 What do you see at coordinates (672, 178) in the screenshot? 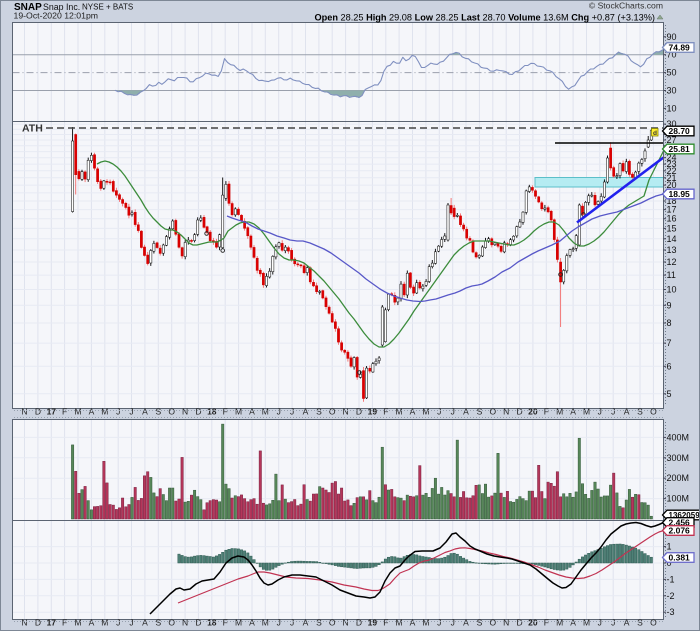
I see `svg-text: 21` at bounding box center [672, 178].